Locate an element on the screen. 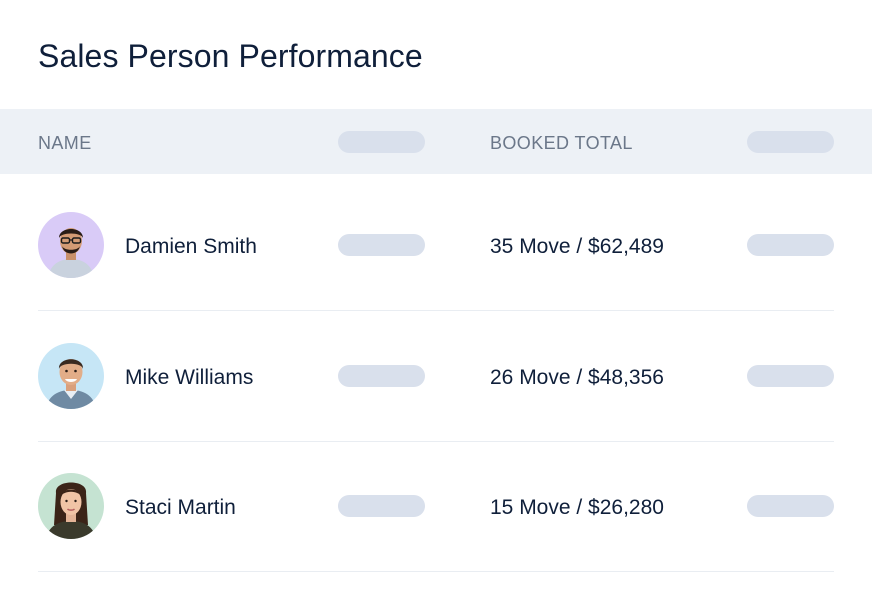 The height and width of the screenshot is (610, 872). booked-total-value: 15 Move / $26,280 is located at coordinates (577, 507).